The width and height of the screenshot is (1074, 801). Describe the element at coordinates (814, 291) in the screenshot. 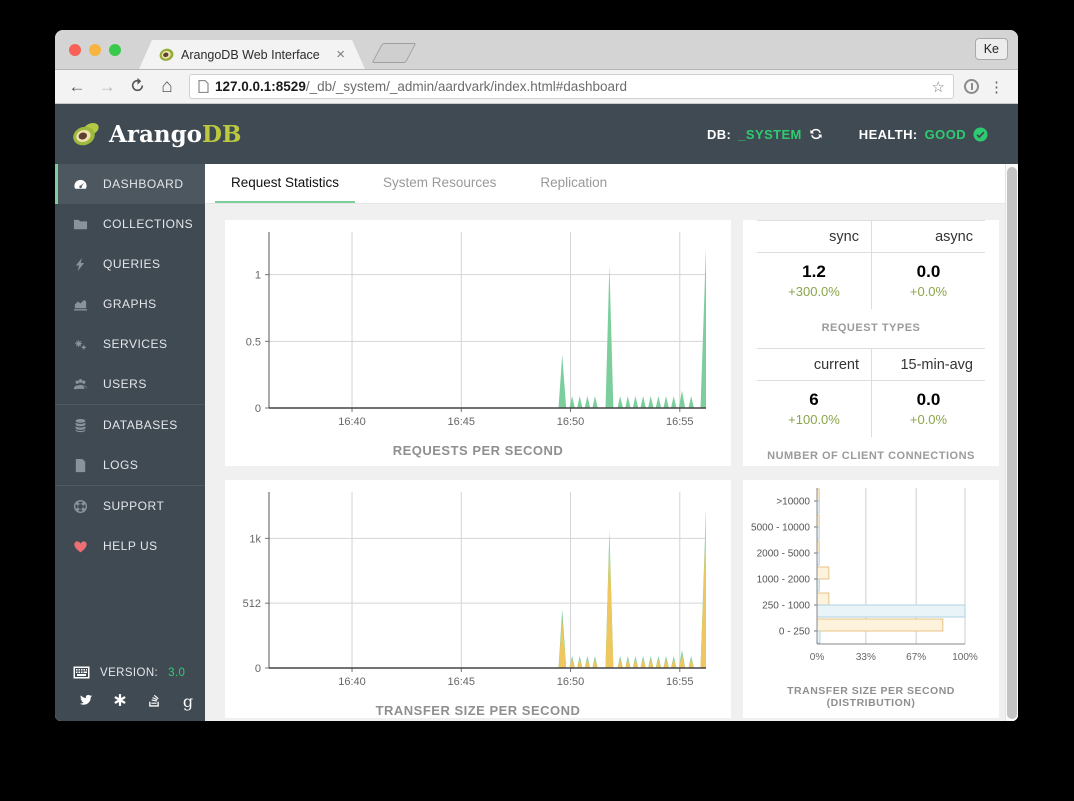

I see `stat-delta: +300.0%` at that location.